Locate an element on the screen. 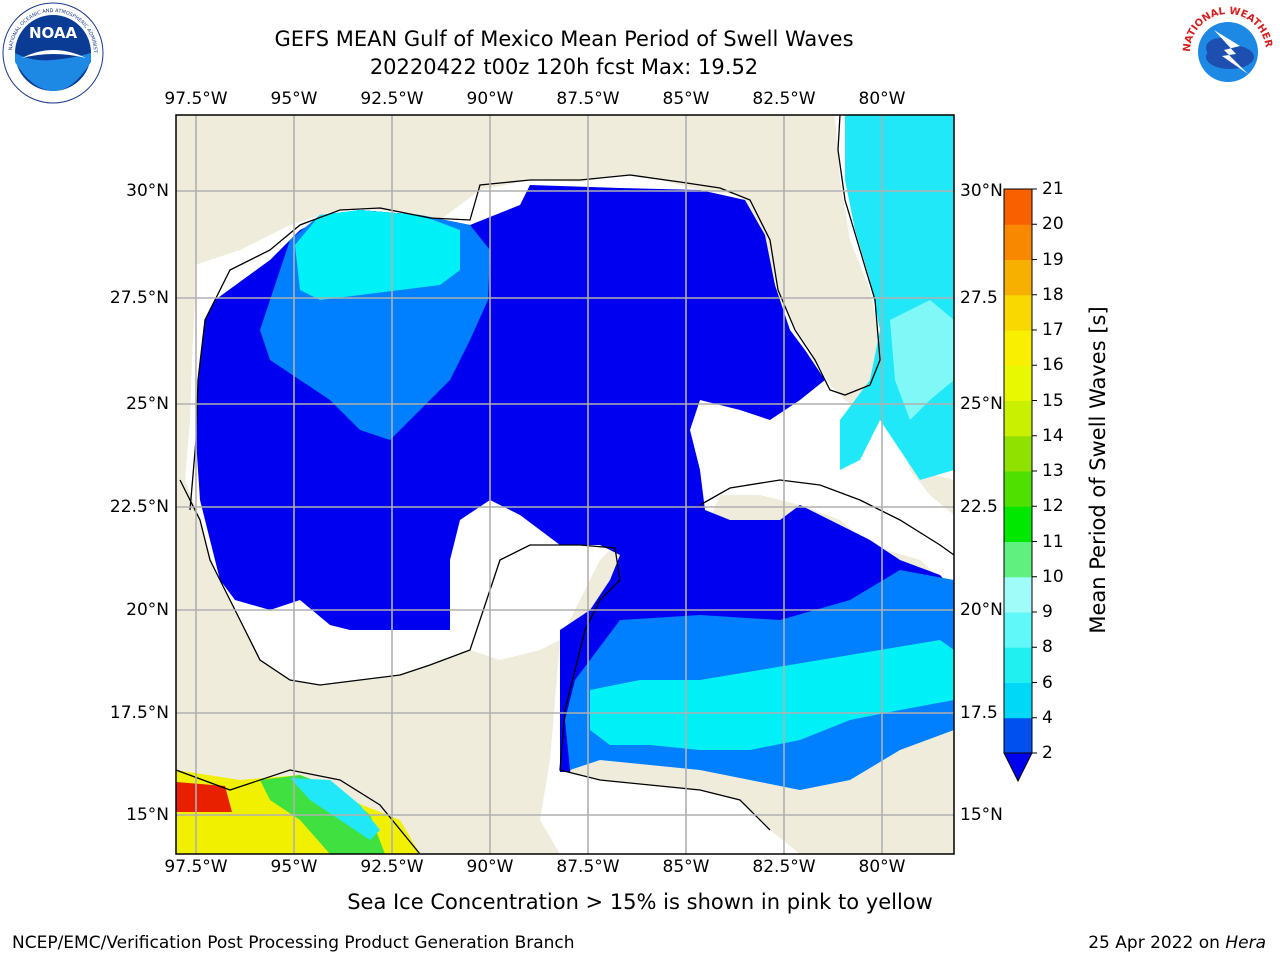 This screenshot has width=1280, height=960. lat-label-left: 15°N is located at coordinates (147, 815).